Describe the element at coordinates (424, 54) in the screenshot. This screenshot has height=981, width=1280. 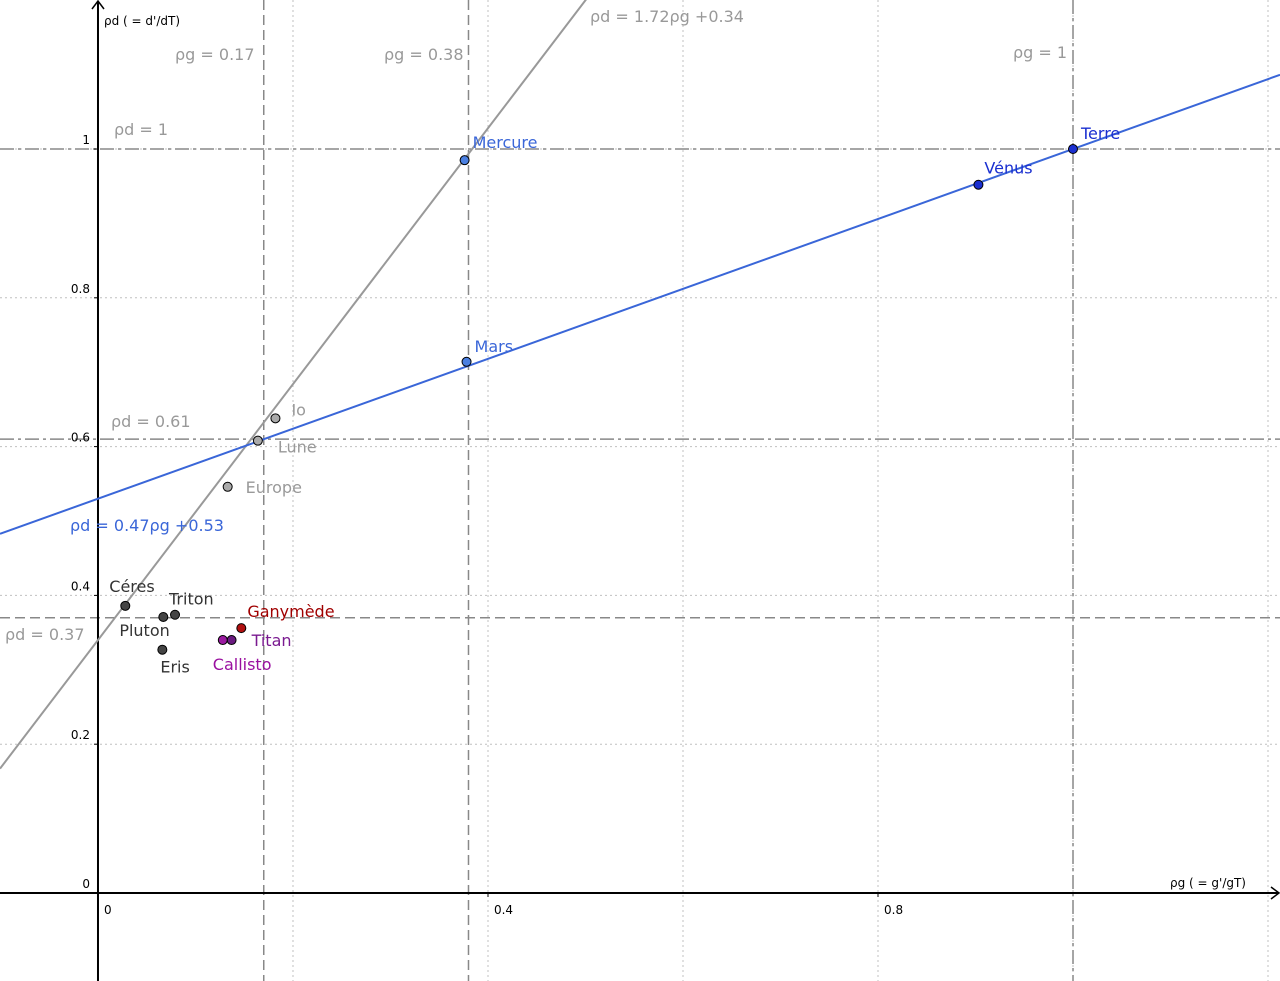
I see `reference-label: ρg = 0.38` at that location.